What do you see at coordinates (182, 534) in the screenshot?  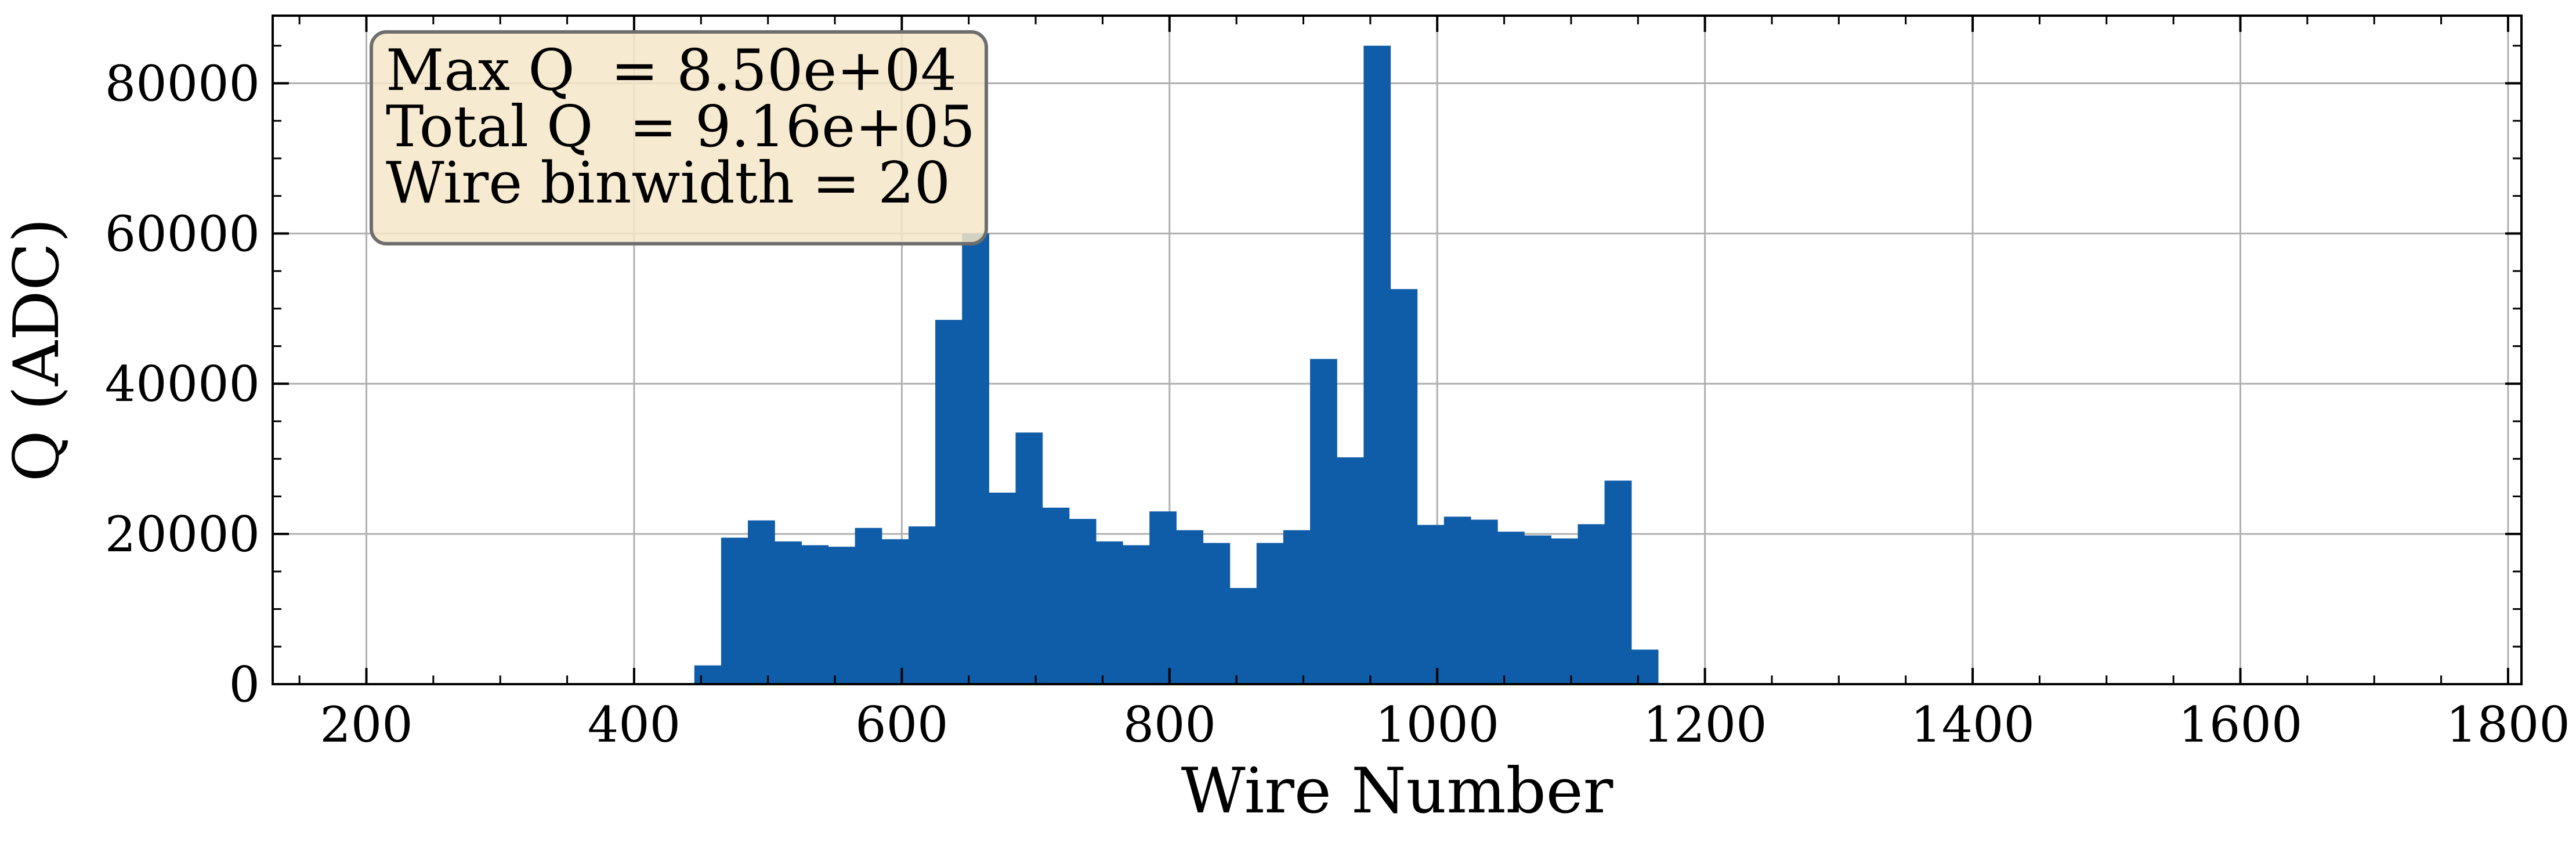 I see `y-tick-label: 20000` at bounding box center [182, 534].